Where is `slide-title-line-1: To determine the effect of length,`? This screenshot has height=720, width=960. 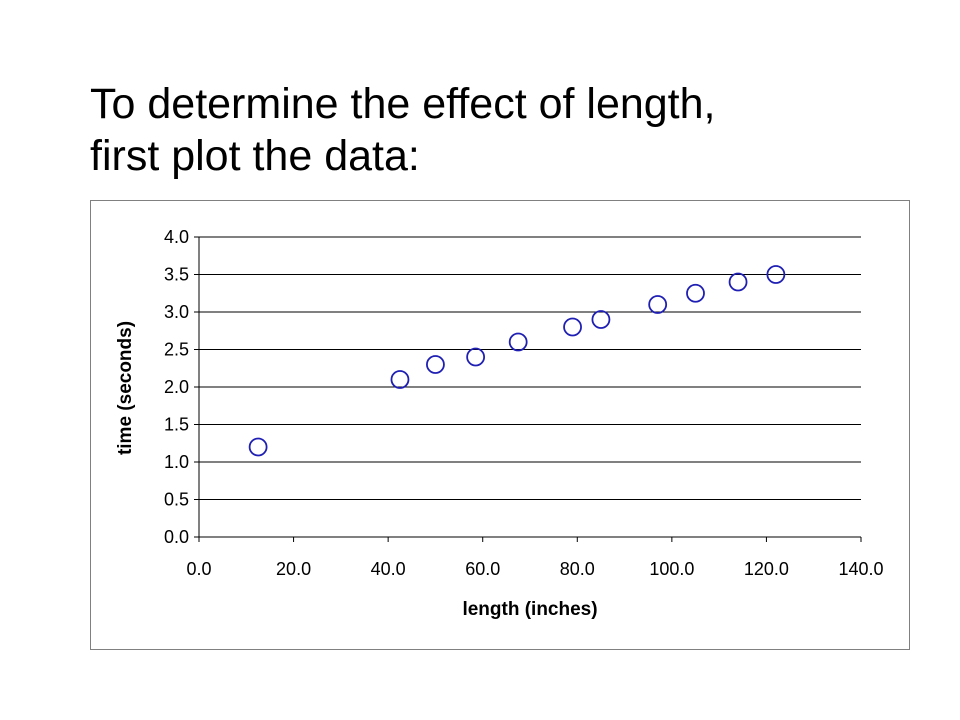
slide-title-line-1: To determine the effect of length, is located at coordinates (403, 104).